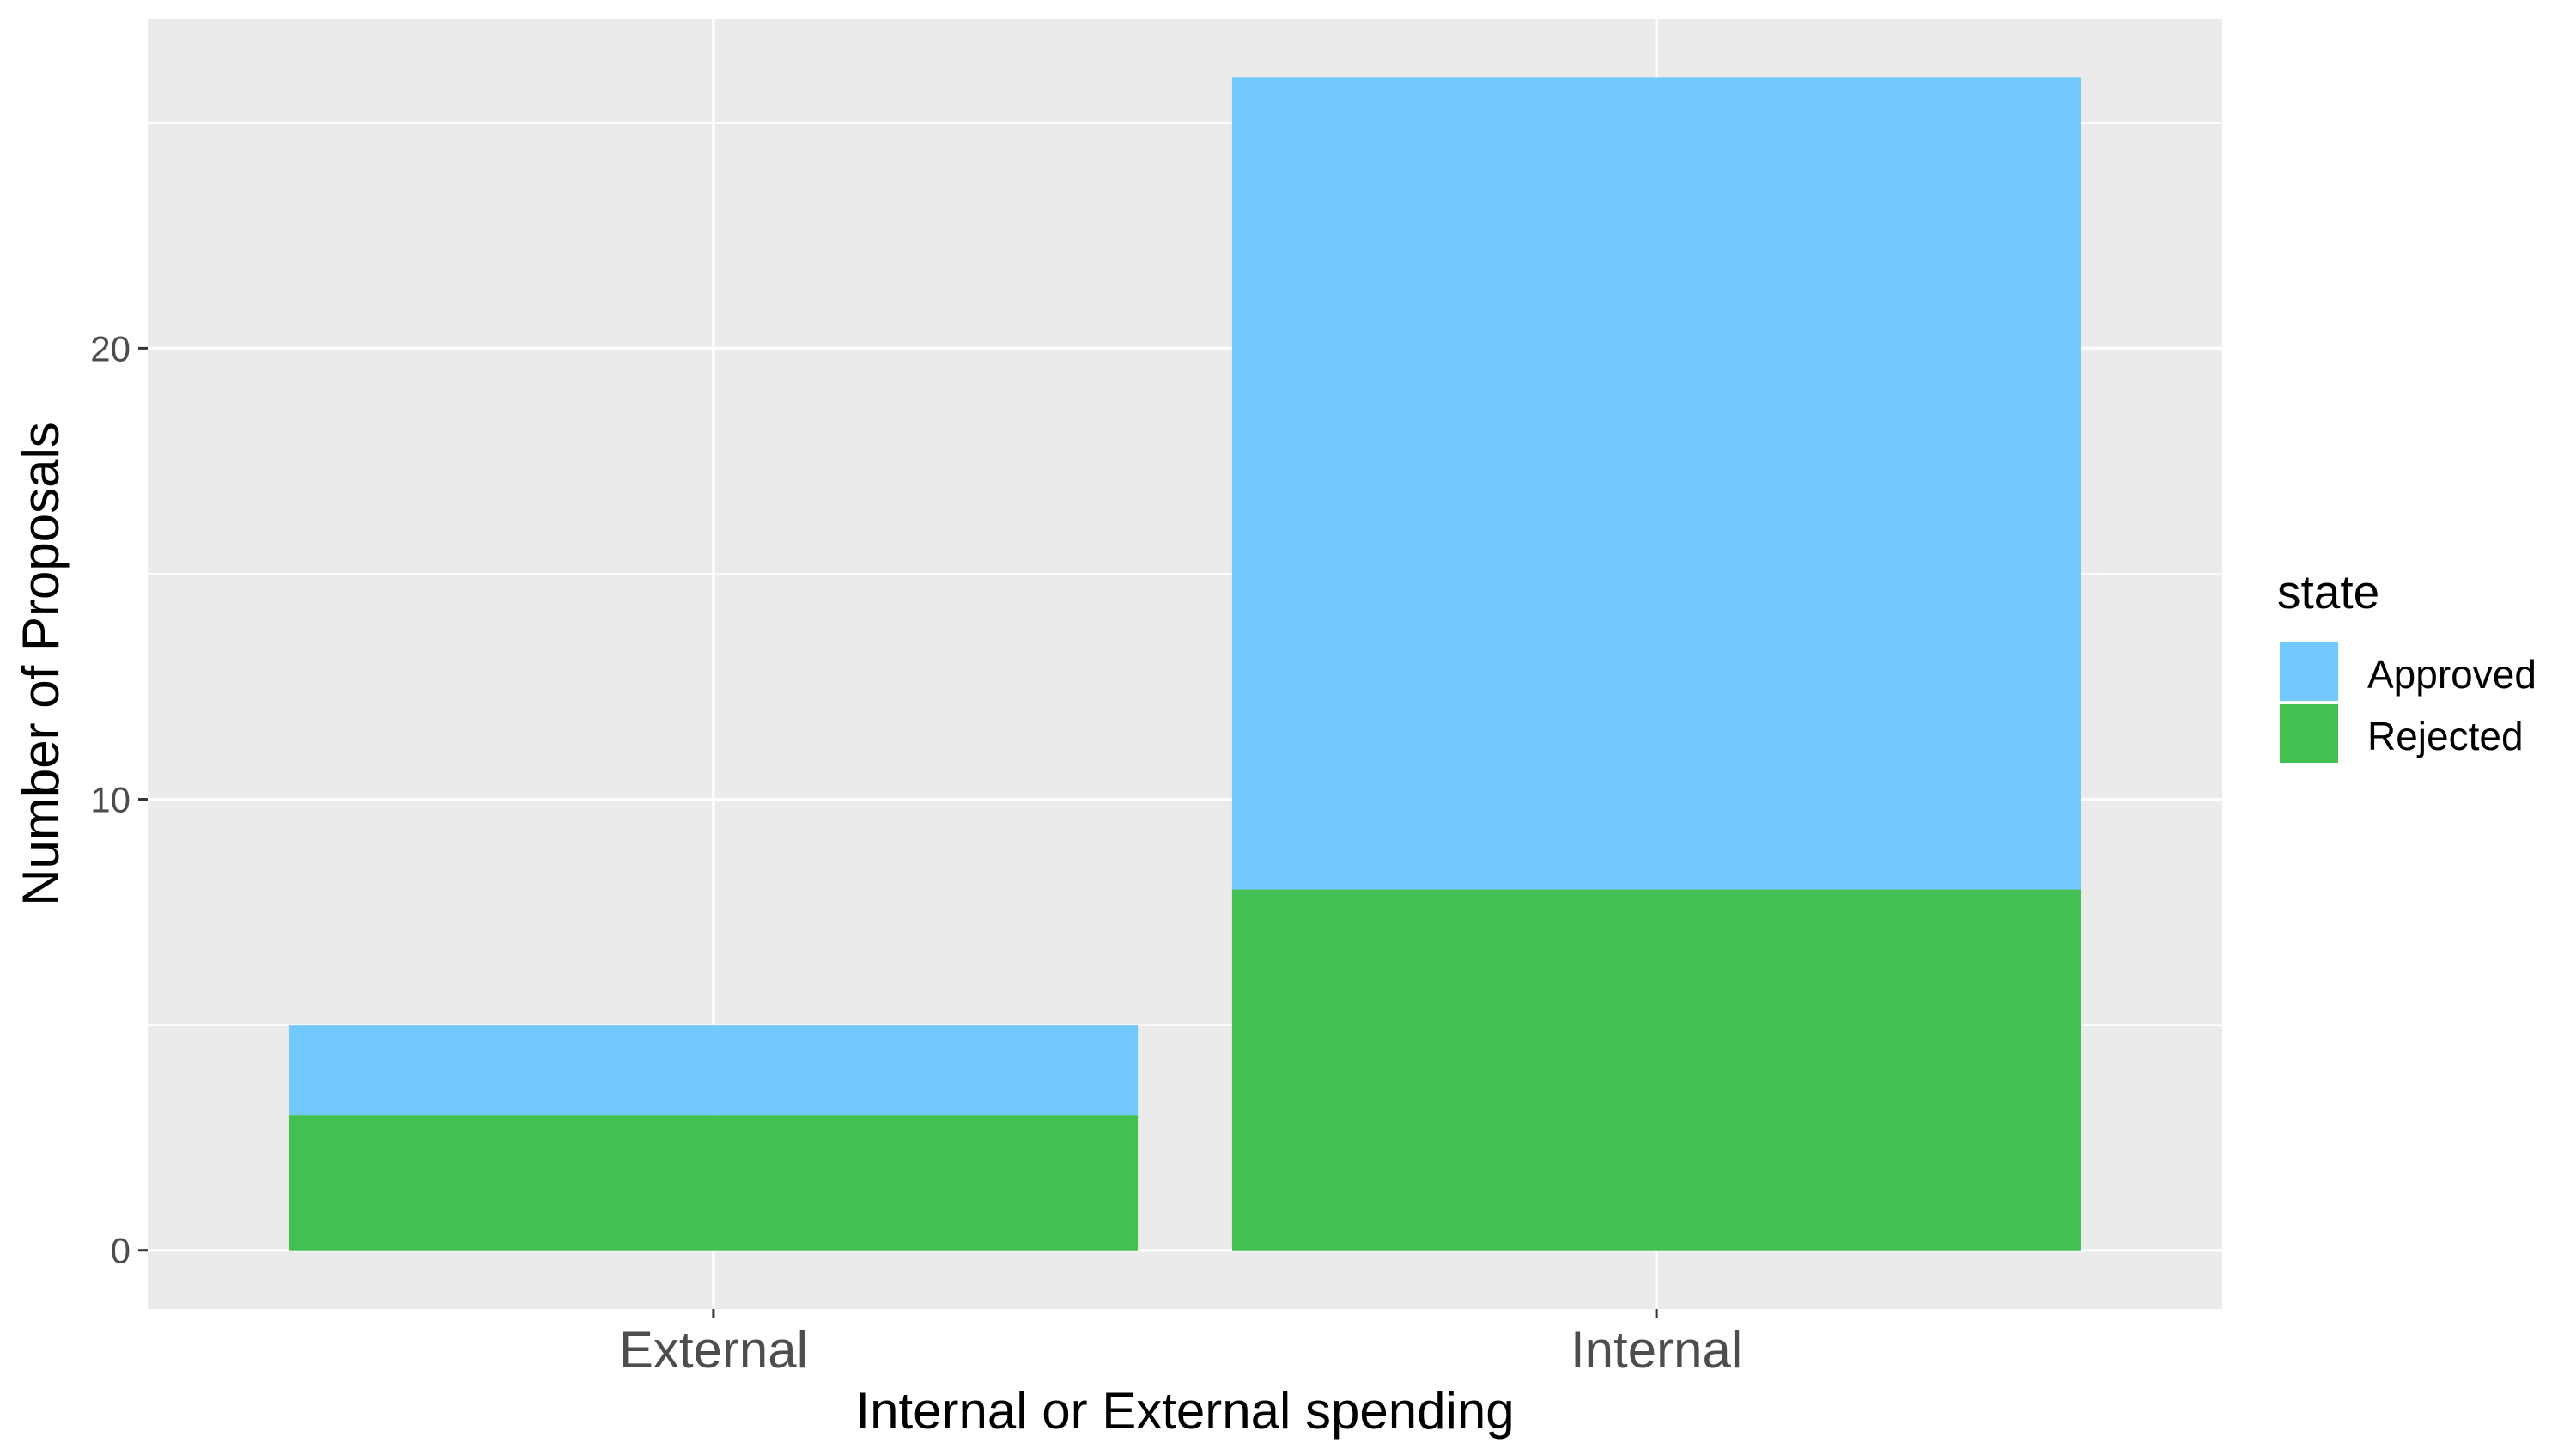 The width and height of the screenshot is (2576, 1449). I want to click on y-tick-label: 0, so click(121, 1251).